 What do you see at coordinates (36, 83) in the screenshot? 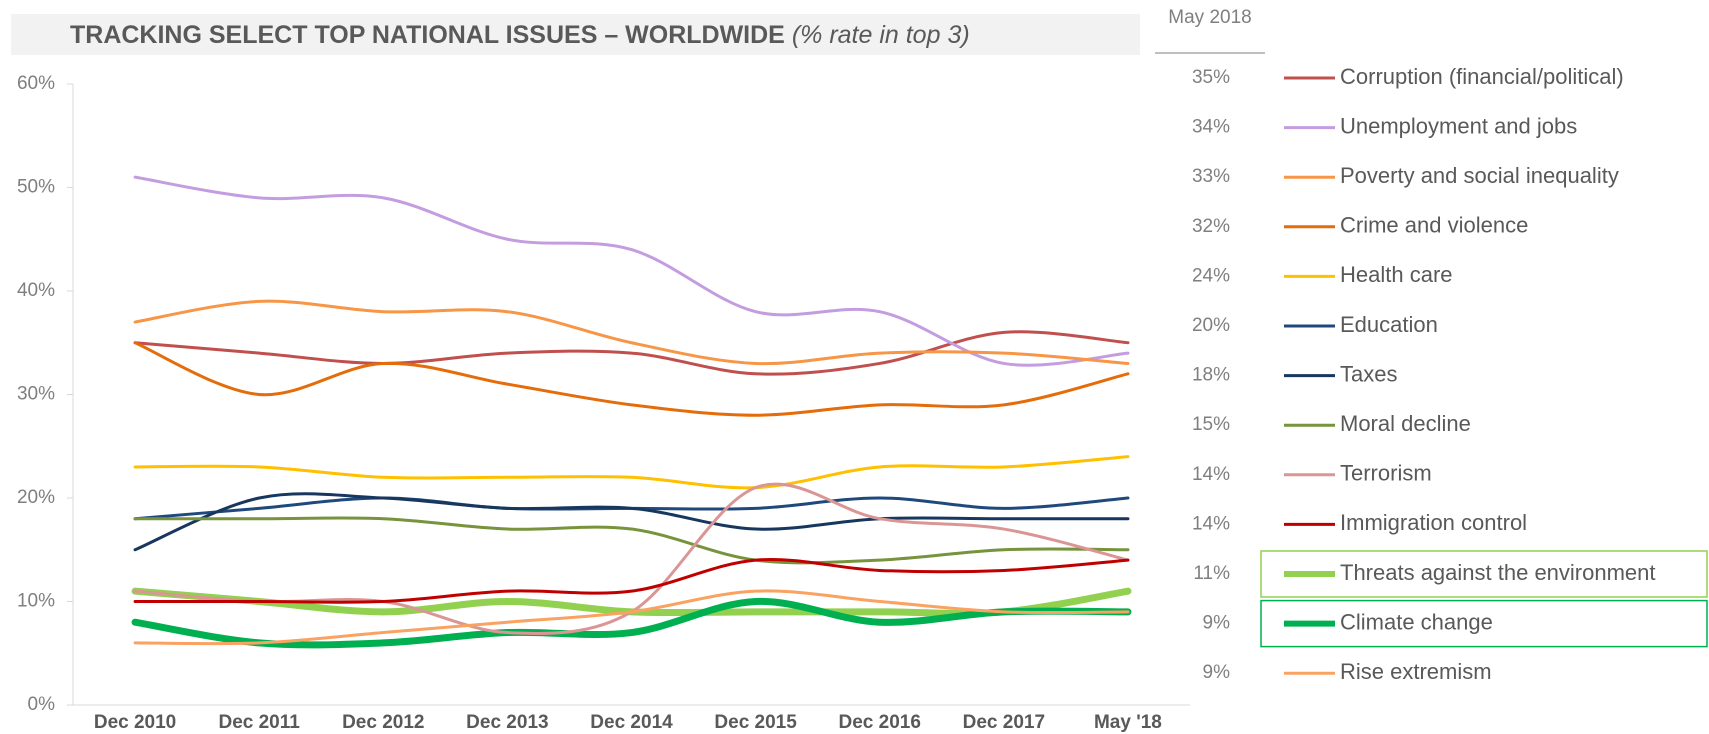
I see `y-tick-label: 60%` at bounding box center [36, 83].